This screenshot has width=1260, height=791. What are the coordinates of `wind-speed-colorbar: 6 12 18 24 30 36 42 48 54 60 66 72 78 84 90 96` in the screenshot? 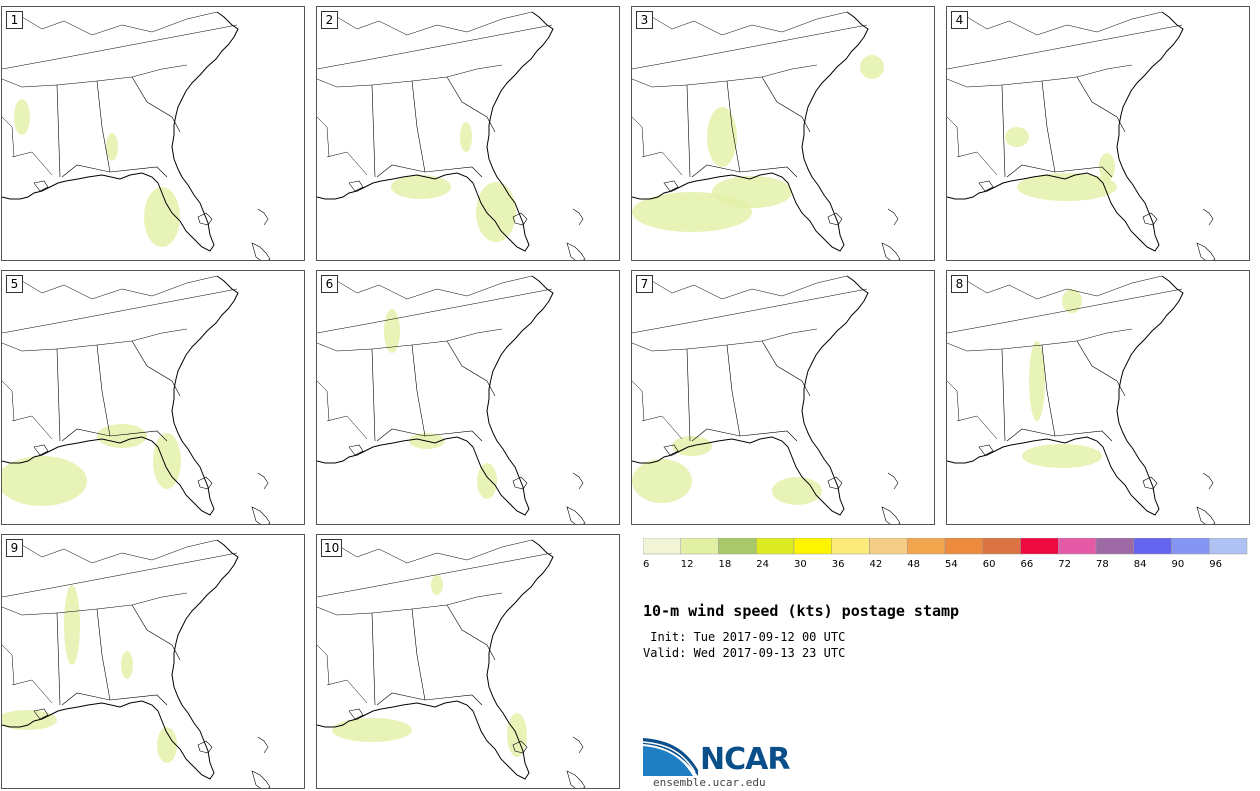 It's located at (945, 554).